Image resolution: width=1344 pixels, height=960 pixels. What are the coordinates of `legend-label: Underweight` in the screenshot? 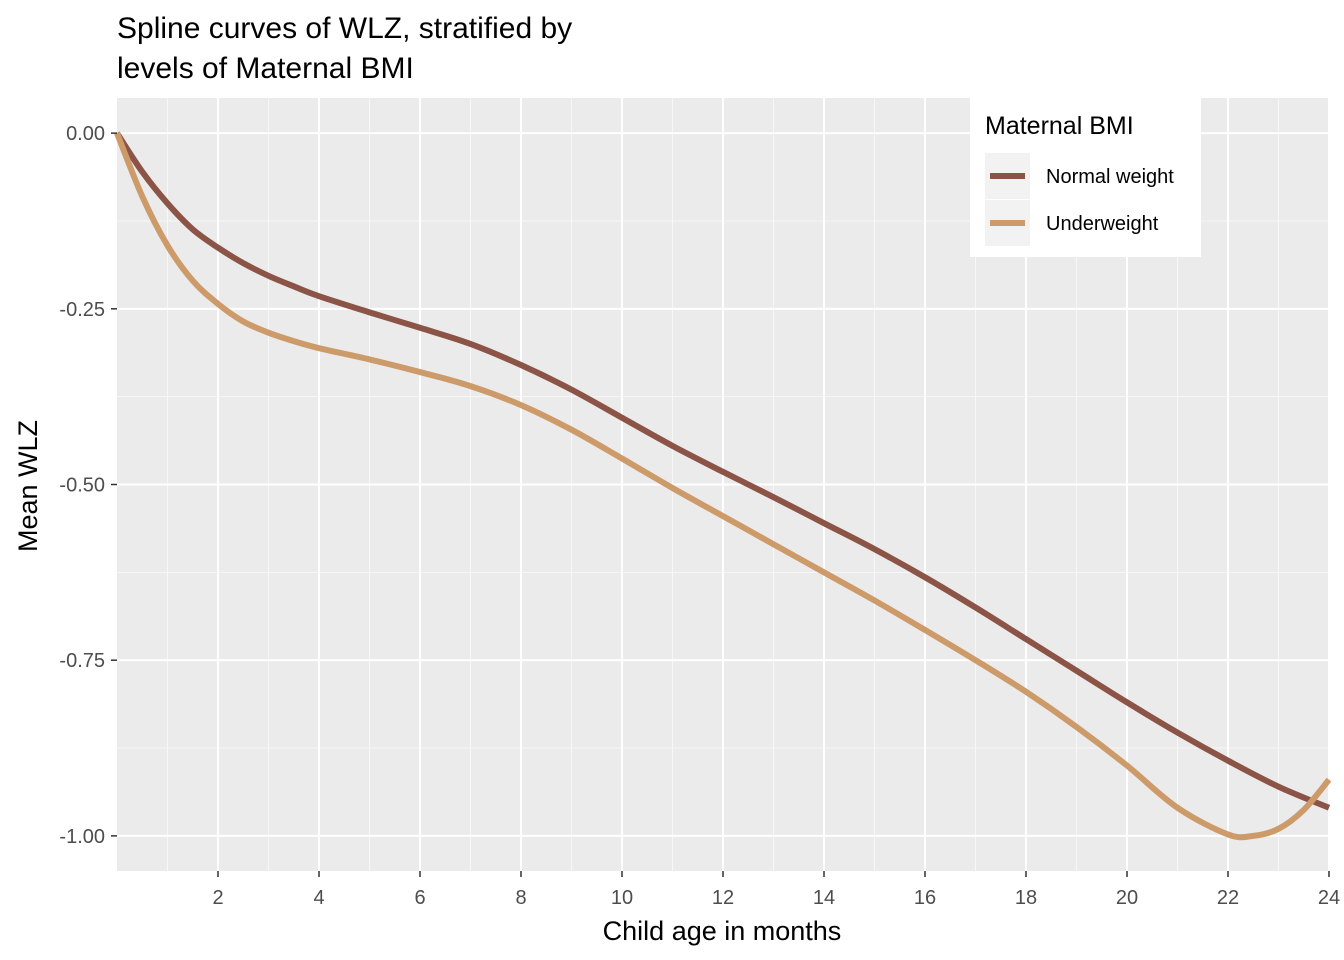 It's located at (1102, 224).